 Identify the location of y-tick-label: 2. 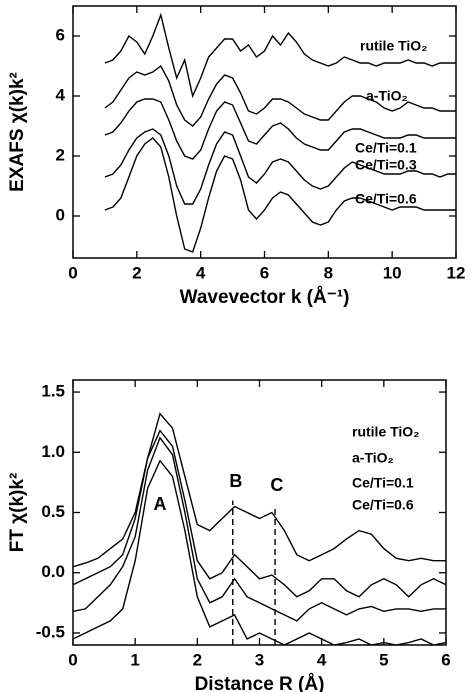
(60, 154).